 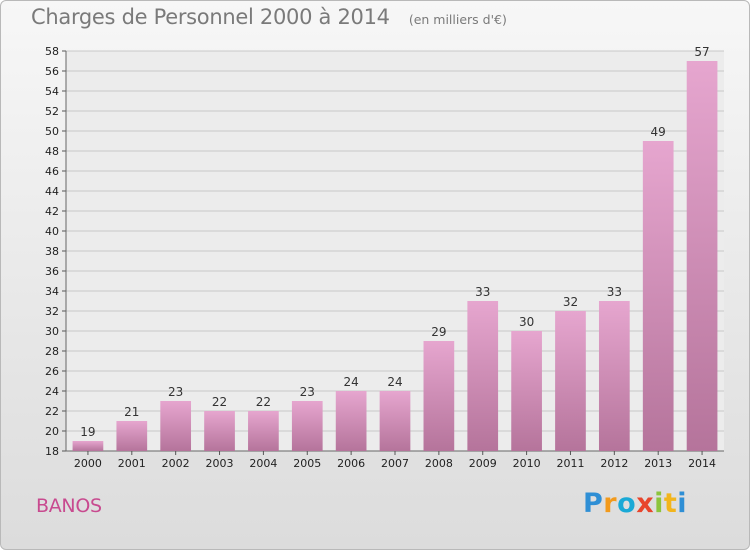 I want to click on value-label: 30, so click(x=526, y=322).